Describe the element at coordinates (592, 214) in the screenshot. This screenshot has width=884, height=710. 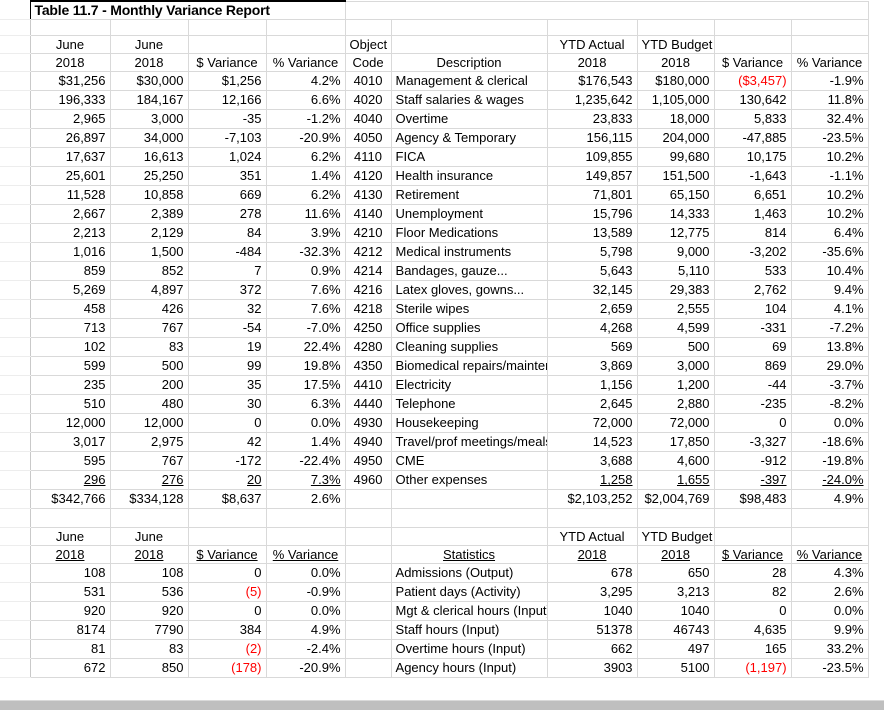
I see `cell-ytd-actual: 15,796` at that location.